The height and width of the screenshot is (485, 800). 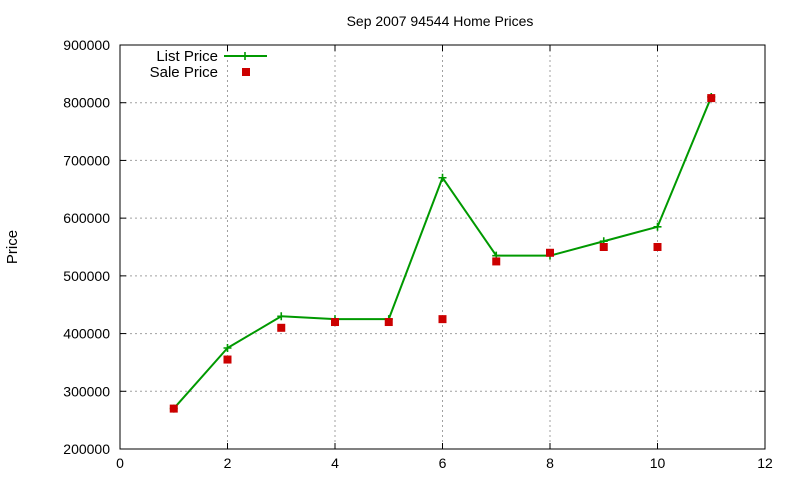 I want to click on legend-list-price-marker, so click(x=245, y=56).